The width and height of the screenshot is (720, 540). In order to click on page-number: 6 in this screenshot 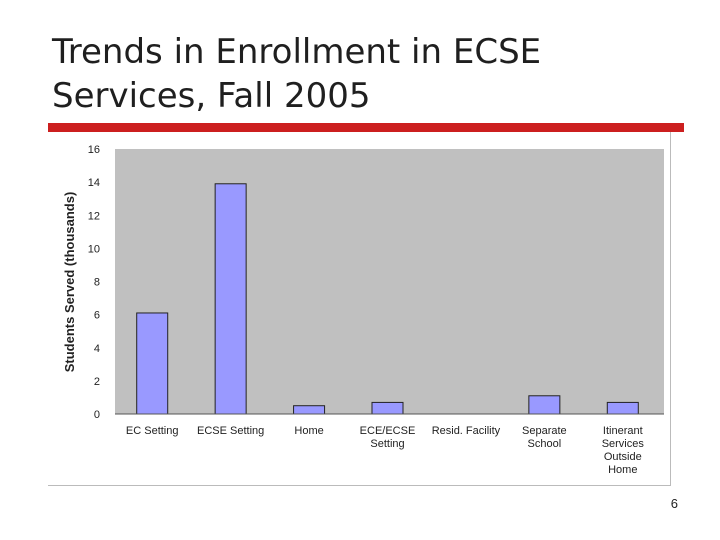, I will do `click(674, 503)`.